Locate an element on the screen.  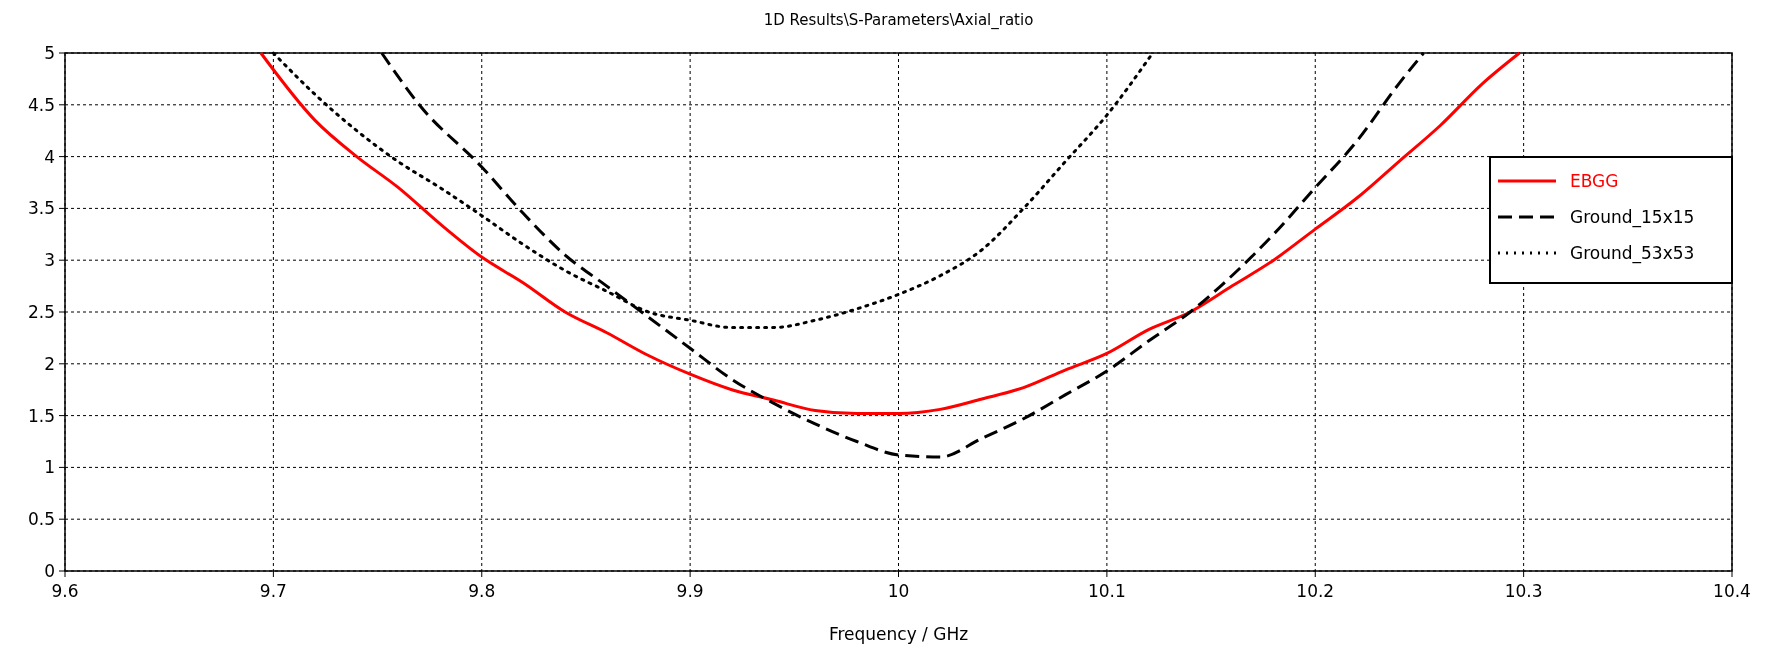
x-tick-label: 10.3 is located at coordinates (1523, 591).